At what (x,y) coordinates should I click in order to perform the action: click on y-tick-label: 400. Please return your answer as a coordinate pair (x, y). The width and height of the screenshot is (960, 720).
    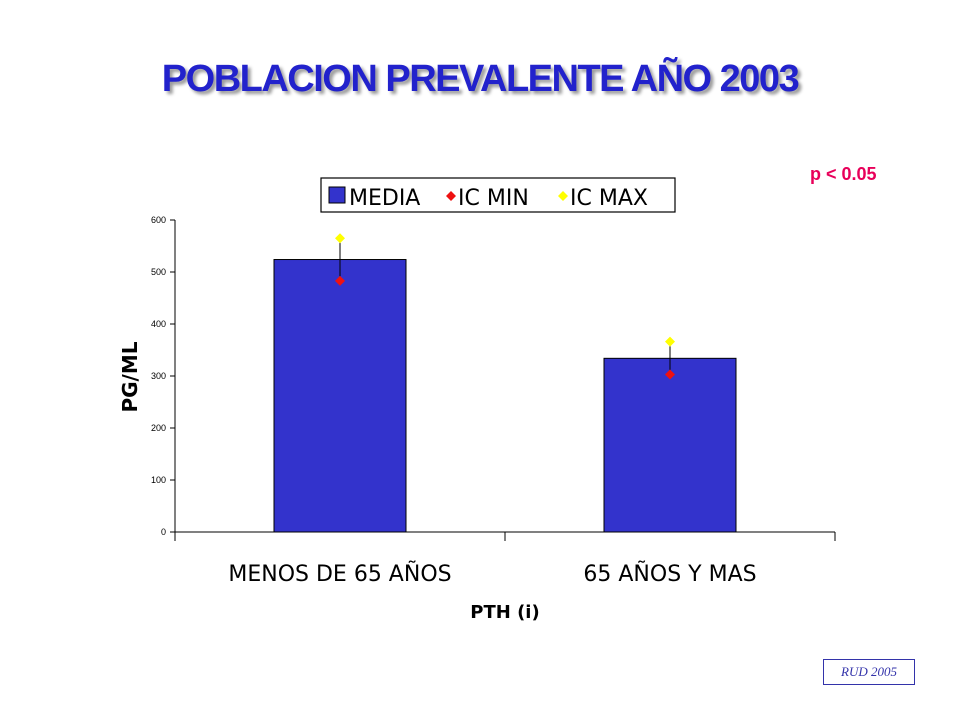
    Looking at the image, I should click on (158, 324).